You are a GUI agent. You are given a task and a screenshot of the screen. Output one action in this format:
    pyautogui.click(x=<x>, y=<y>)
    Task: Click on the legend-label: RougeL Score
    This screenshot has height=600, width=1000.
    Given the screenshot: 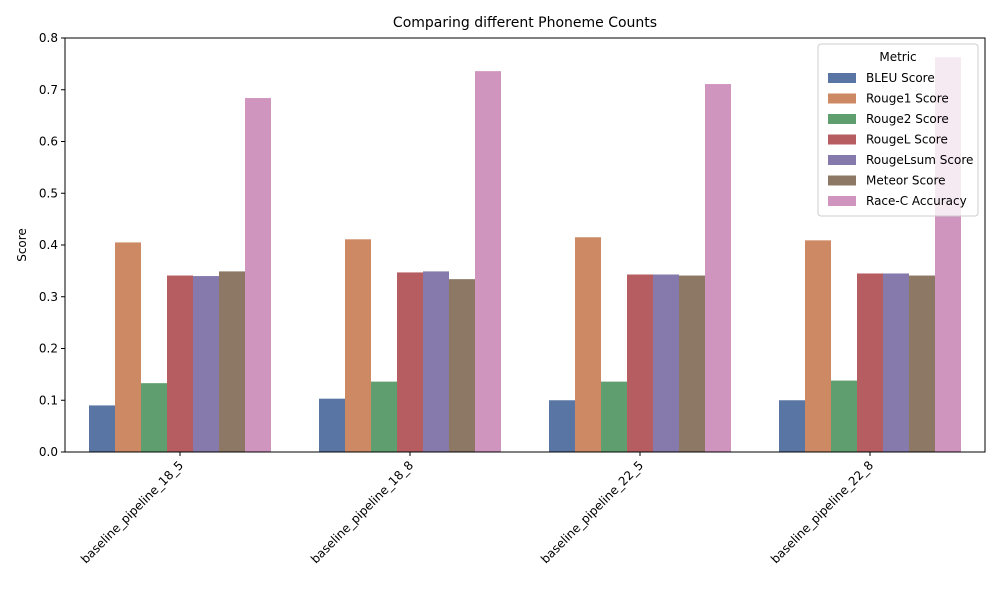 What is the action you would take?
    pyautogui.click(x=907, y=140)
    